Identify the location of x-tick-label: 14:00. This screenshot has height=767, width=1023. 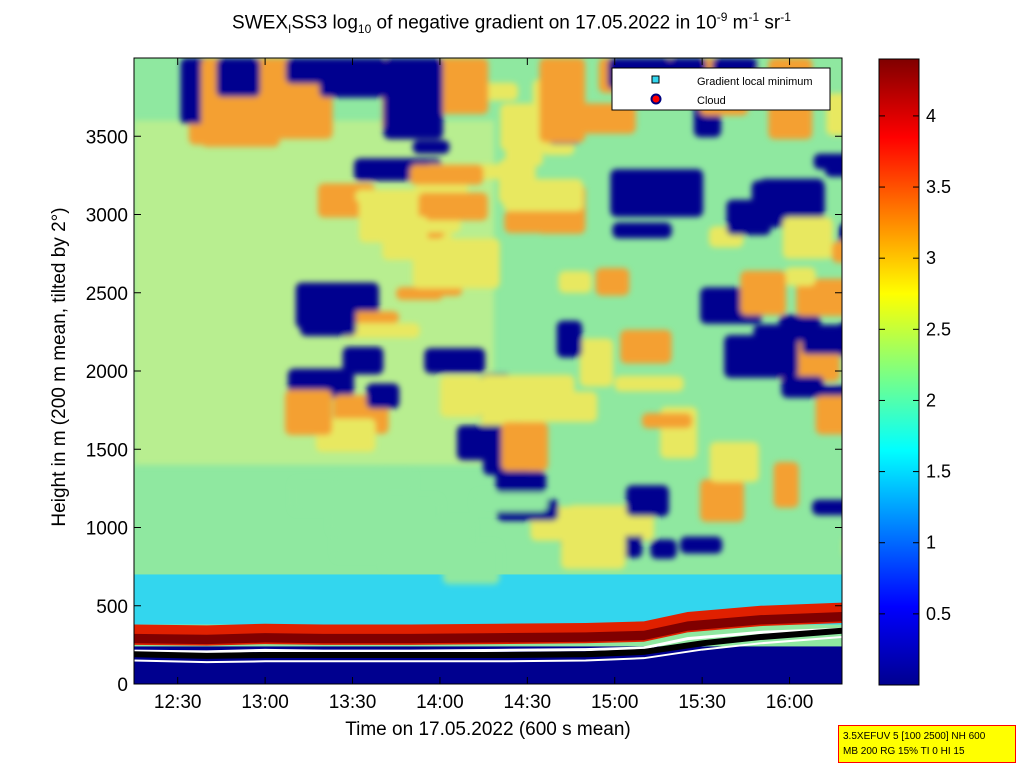
(440, 702).